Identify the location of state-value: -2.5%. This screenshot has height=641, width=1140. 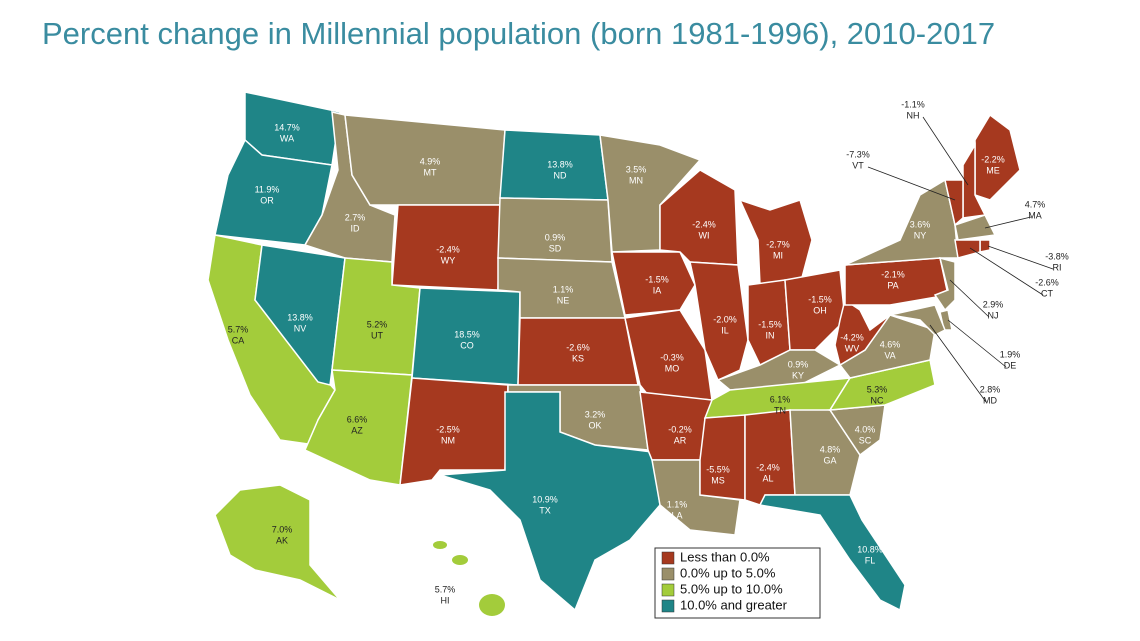
(448, 429).